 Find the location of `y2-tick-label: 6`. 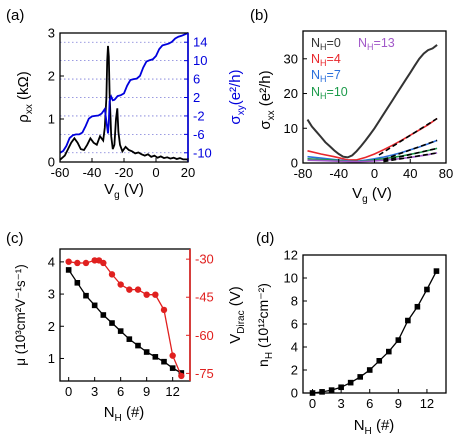

y2-tick-label: 6 is located at coordinates (196, 79).